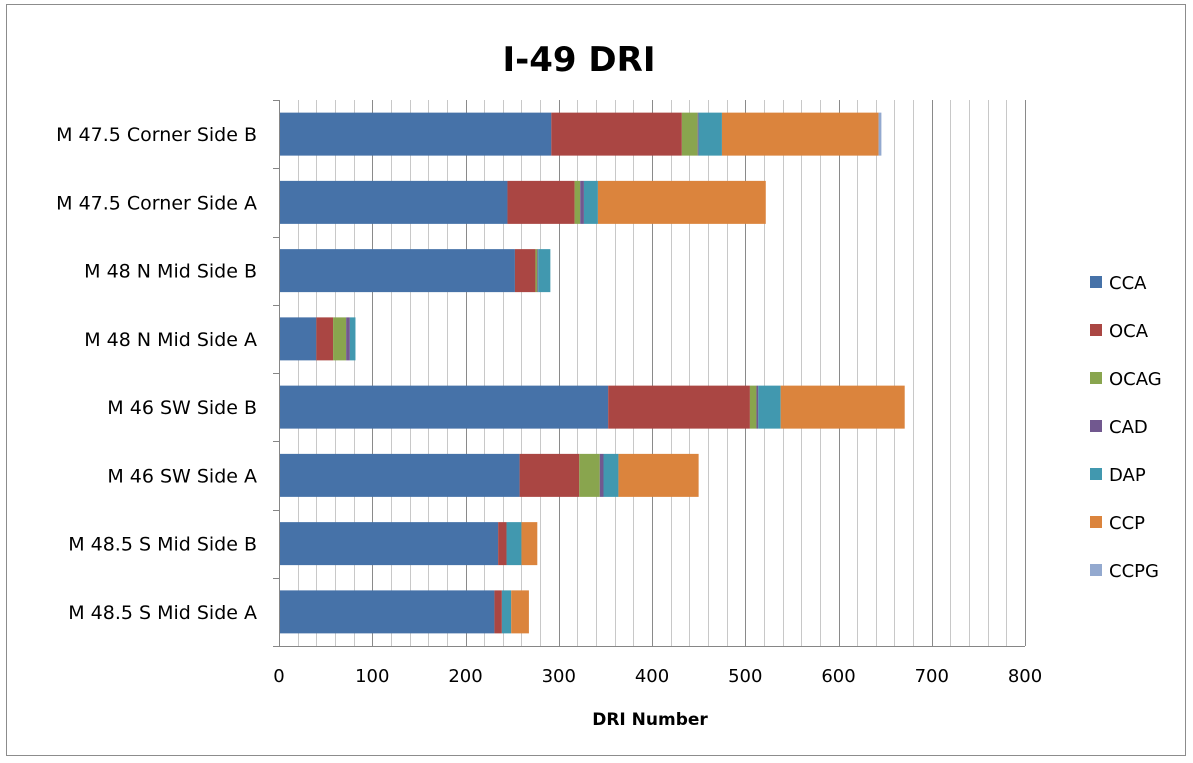 This screenshot has height=763, width=1193. Describe the element at coordinates (1096, 378) in the screenshot. I see `legend-swatch-ocag` at that location.